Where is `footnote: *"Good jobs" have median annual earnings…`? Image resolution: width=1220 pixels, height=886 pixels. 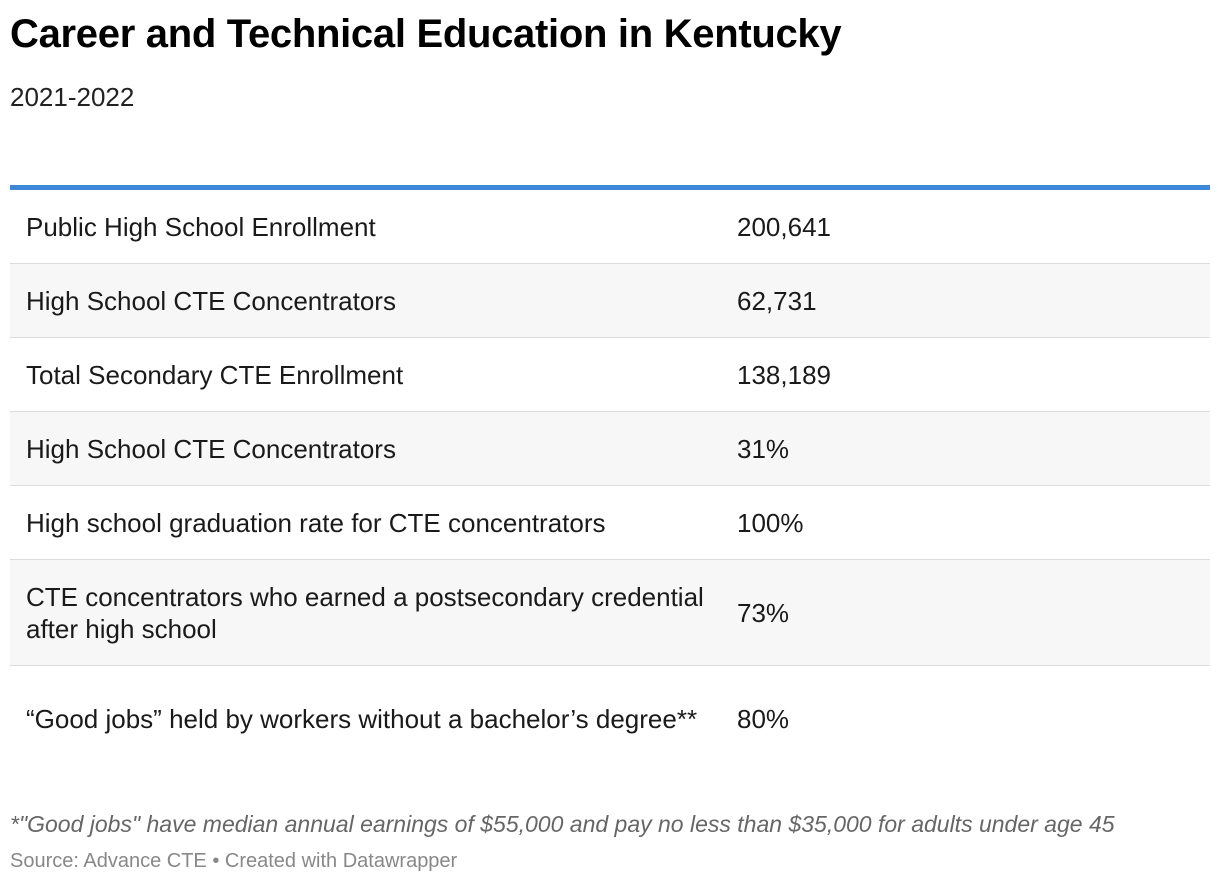
footnote: *"Good jobs" have median annual earnings… is located at coordinates (562, 824).